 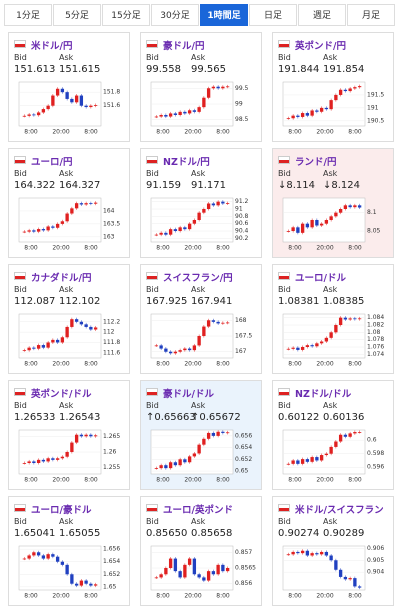 What do you see at coordinates (242, 231) in the screenshot?
I see `y-tick-label: 90.4` at bounding box center [242, 231].